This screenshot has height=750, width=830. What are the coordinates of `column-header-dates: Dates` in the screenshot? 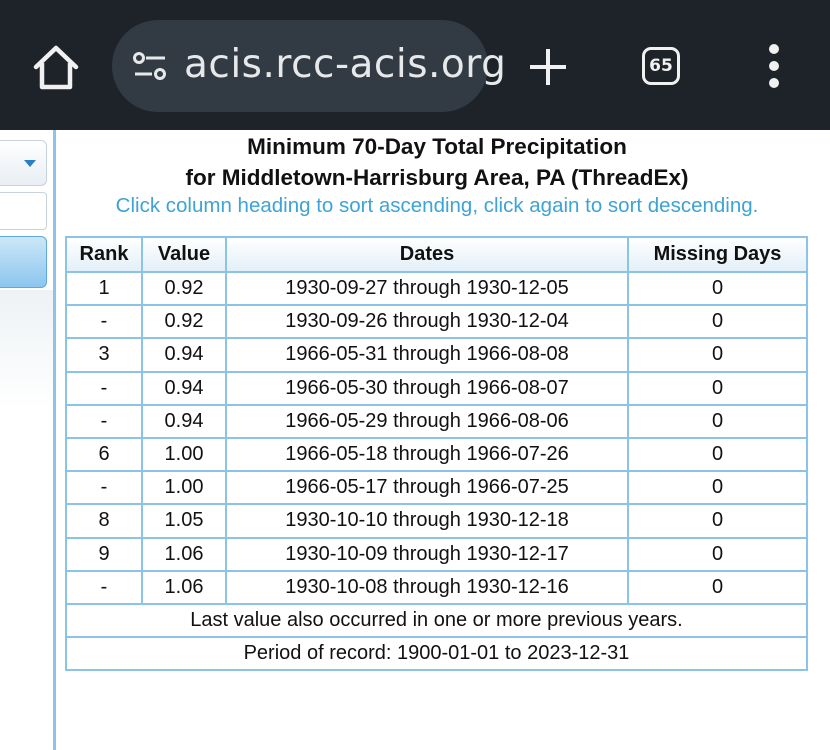 It's located at (427, 254).